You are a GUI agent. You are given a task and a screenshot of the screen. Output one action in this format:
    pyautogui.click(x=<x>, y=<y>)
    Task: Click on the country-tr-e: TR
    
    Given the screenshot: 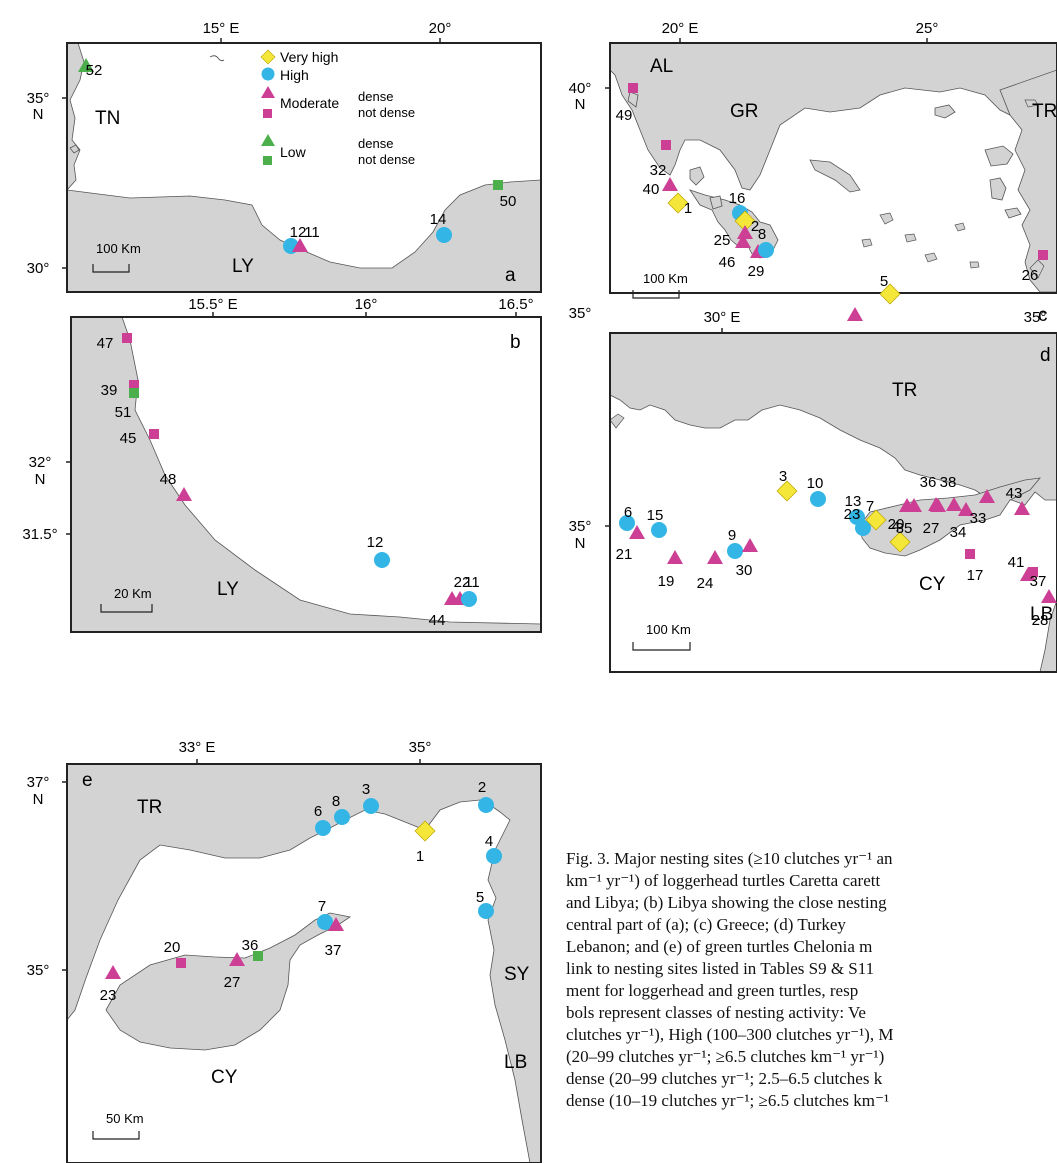 What is the action you would take?
    pyautogui.click(x=149, y=807)
    